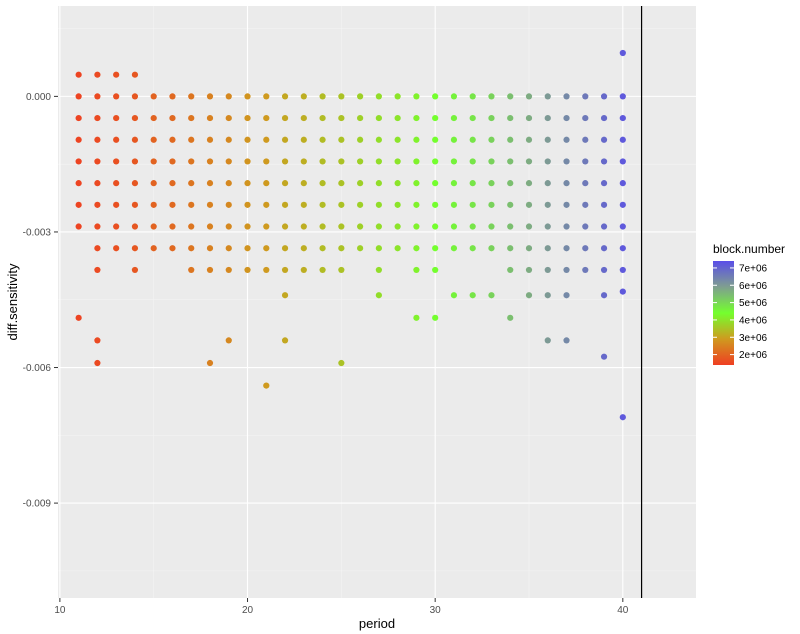 The height and width of the screenshot is (634, 800). What do you see at coordinates (436, 610) in the screenshot?
I see `x-tick-label: 30` at bounding box center [436, 610].